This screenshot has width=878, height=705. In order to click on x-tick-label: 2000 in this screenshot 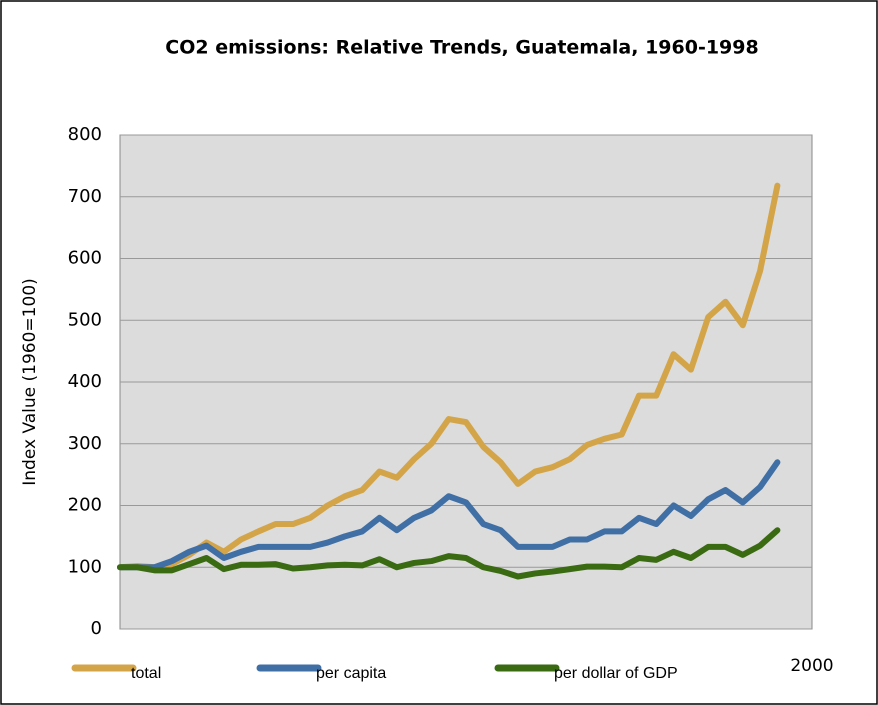, I will do `click(811, 666)`.